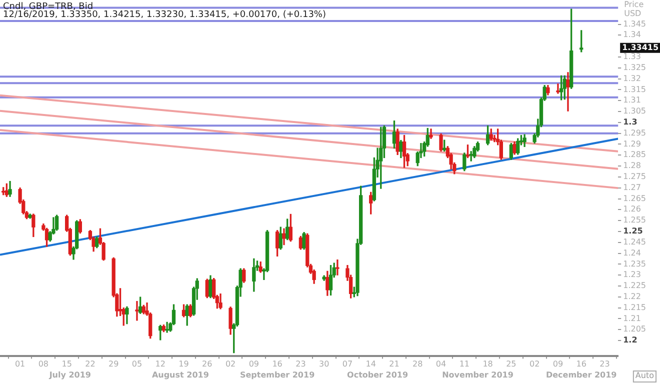 Image resolution: width=660 pixels, height=384 pixels. Describe the element at coordinates (632, 253) in the screenshot. I see `y-tick-label: 1.24` at that location.